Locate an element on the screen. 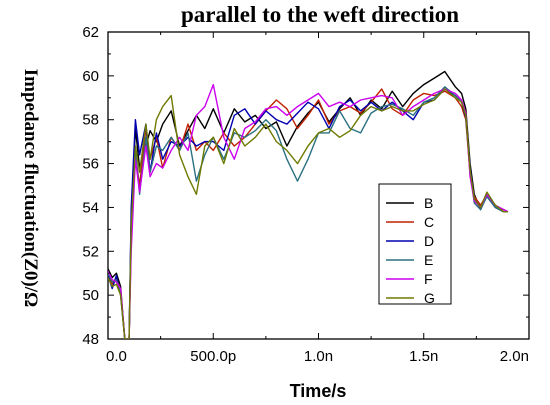 This screenshot has width=550, height=405. x-axis-label: Time/s is located at coordinates (318, 391).